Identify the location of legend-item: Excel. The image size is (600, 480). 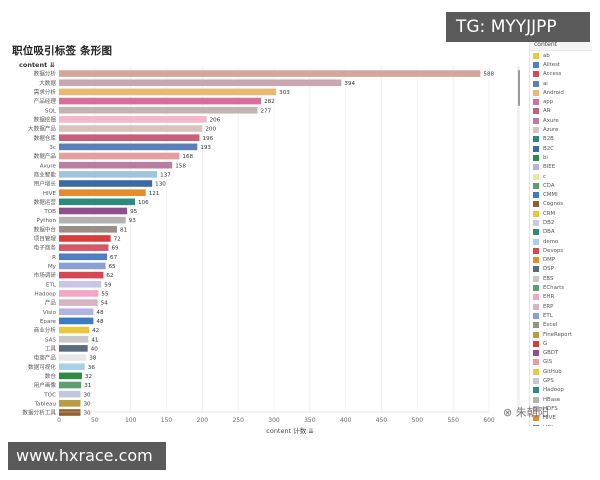
(561, 325).